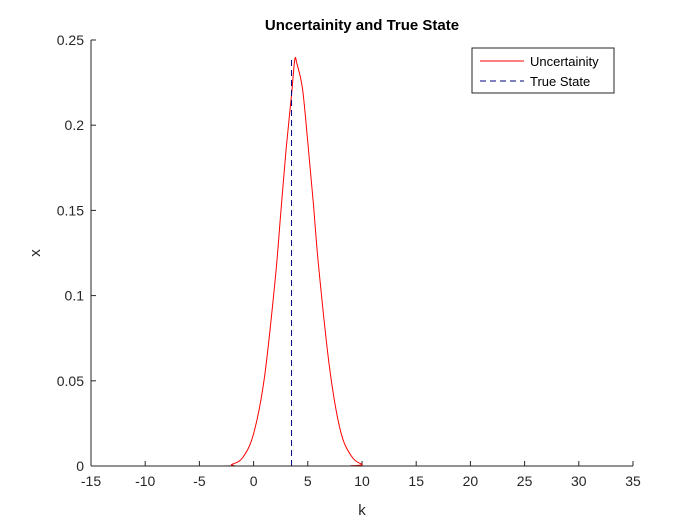 The height and width of the screenshot is (525, 700). I want to click on x-tick-label: -5, so click(199, 481).